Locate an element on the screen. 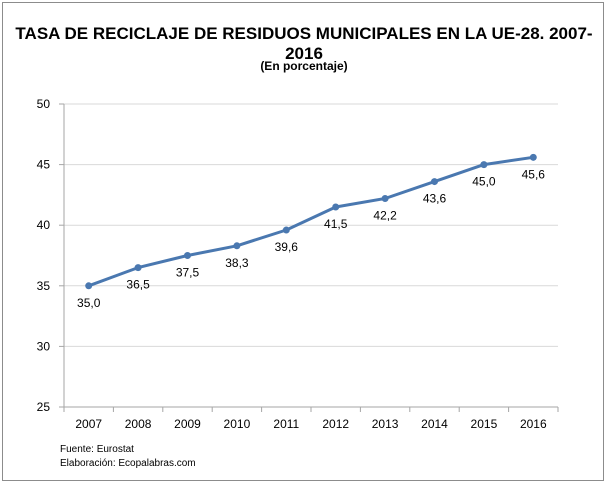 The image size is (608, 485). y-tick-label: 35 is located at coordinates (44, 286).